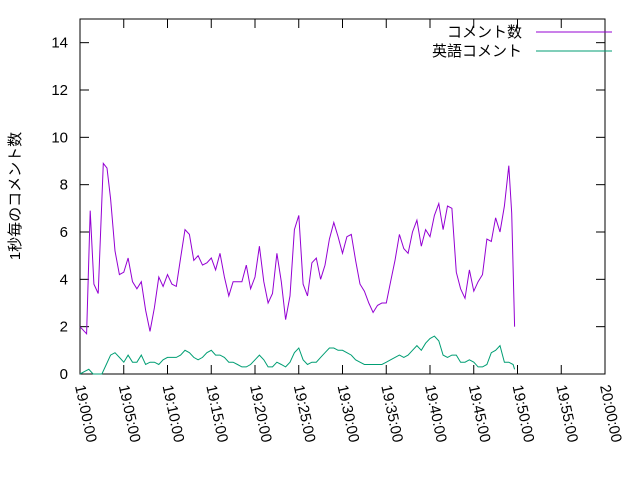 The width and height of the screenshot is (640, 480). I want to click on x-tick-label-6: 19:30:00, so click(348, 413).